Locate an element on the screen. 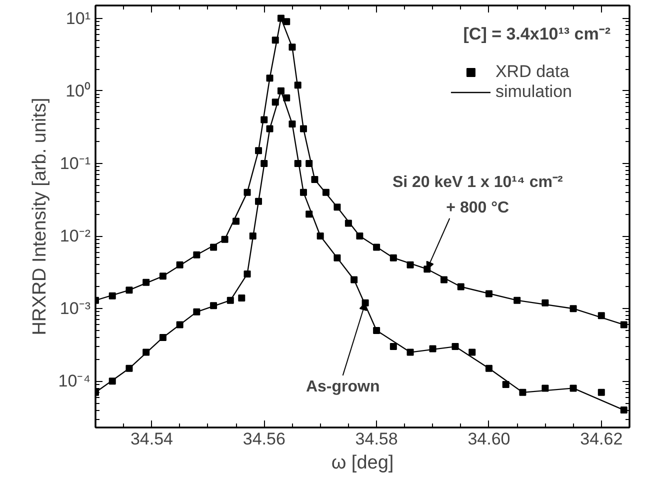 This screenshot has width=649, height=482. y-tick-label: 10¹ is located at coordinates (78, 18).